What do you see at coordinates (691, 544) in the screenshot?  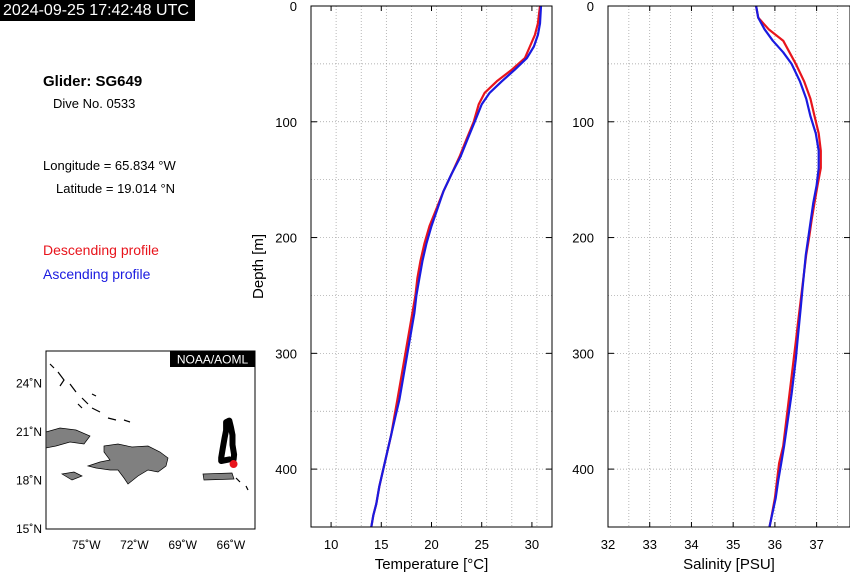 I see `x-tick-label: 34` at bounding box center [691, 544].